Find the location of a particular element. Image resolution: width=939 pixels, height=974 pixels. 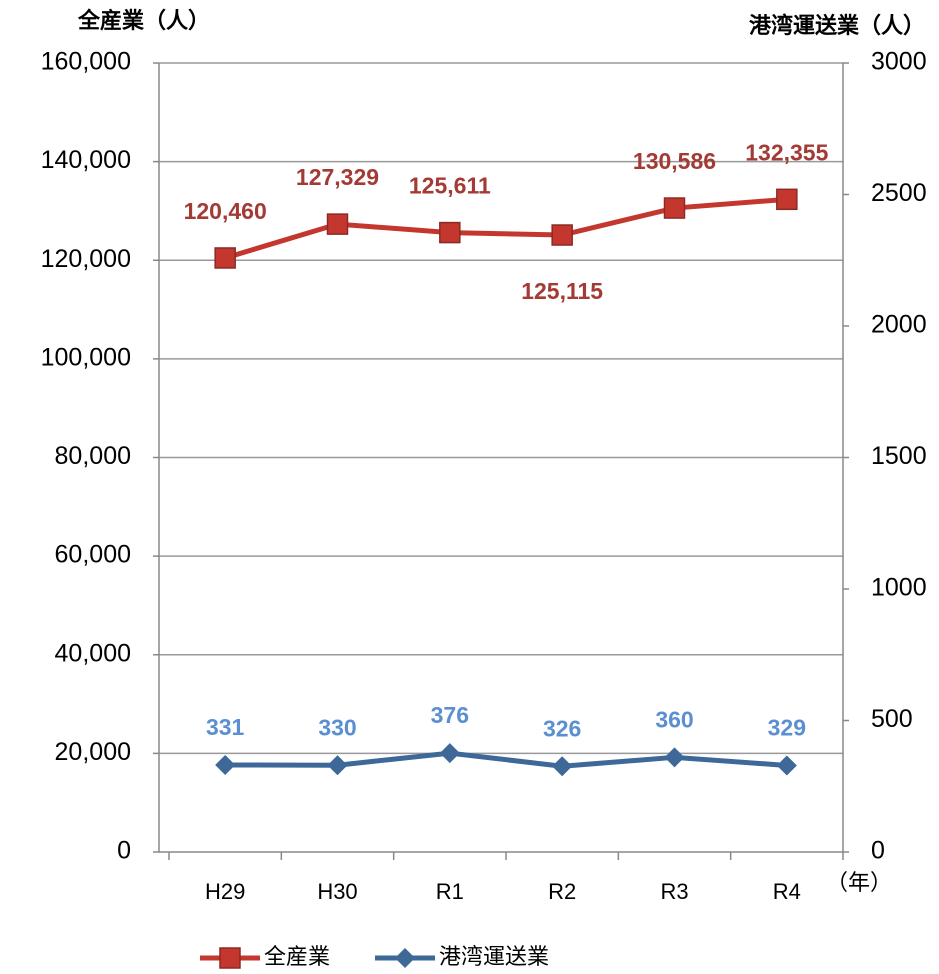

y-axis-title: 全産業（人） is located at coordinates (143, 20).